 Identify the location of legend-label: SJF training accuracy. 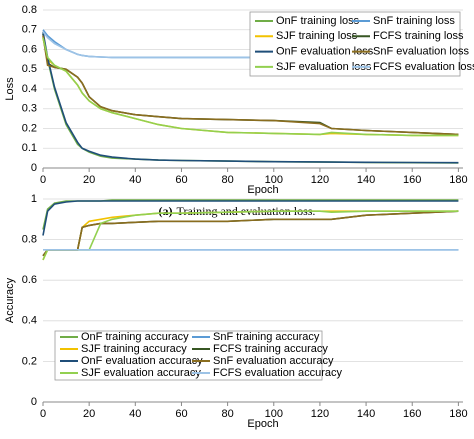
(134, 349).